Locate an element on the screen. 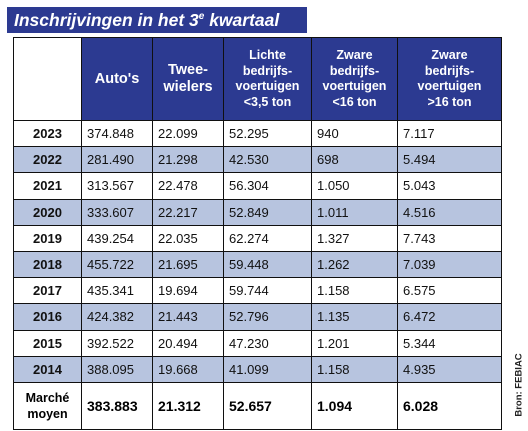 This screenshot has height=431, width=528. table-row: 2019 439.254 22.035 62.274 1.327 7.743 is located at coordinates (257, 238).